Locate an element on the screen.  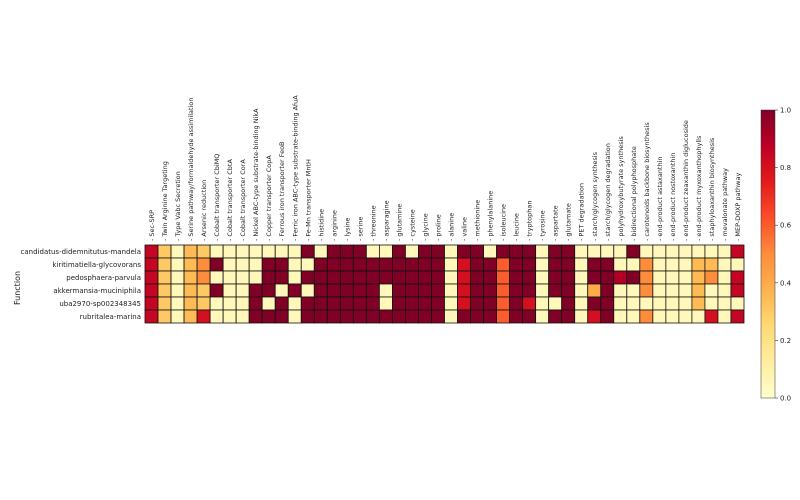
column-label: - Nickel ABC-type substrate-binding NikA is located at coordinates (256, 174).